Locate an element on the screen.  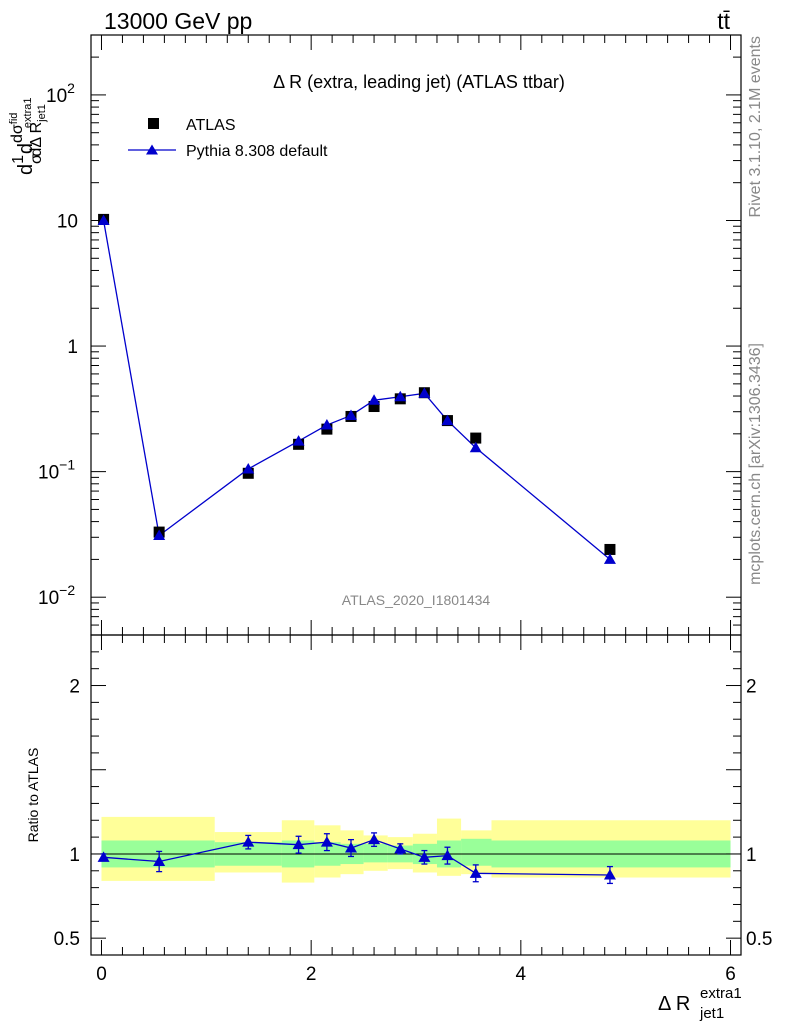
legend-mc-label: Pythia 8.308 default is located at coordinates (257, 151).